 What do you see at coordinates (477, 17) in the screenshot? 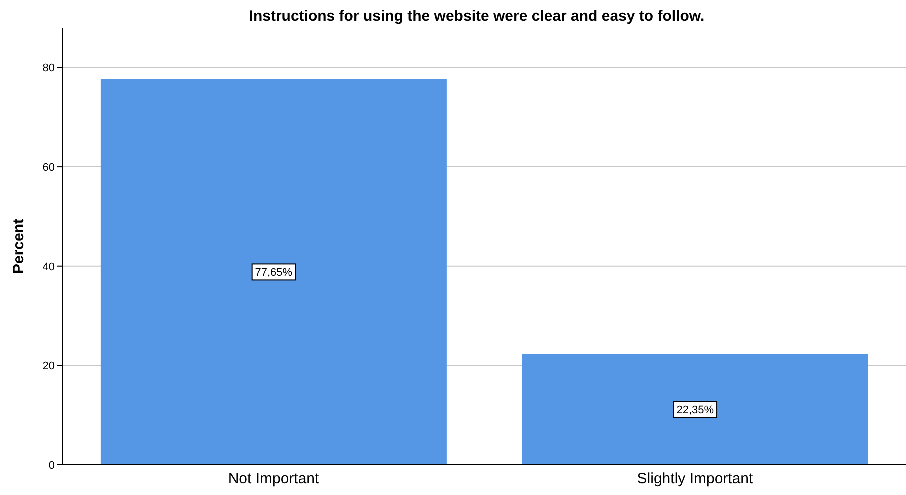
I see `chart-title: Instructions for using the website were clear and easy to follow.` at bounding box center [477, 17].